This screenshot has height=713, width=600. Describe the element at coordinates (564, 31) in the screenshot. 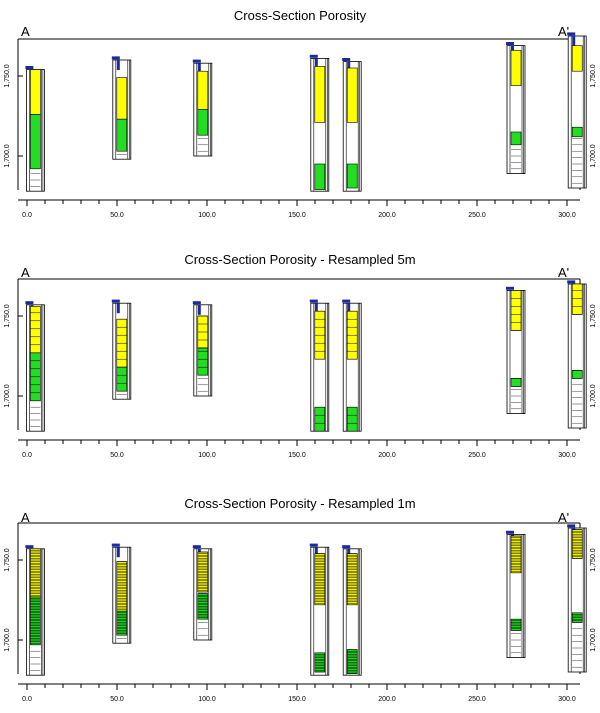

I see `panel-1-label-a-prime: A'` at that location.